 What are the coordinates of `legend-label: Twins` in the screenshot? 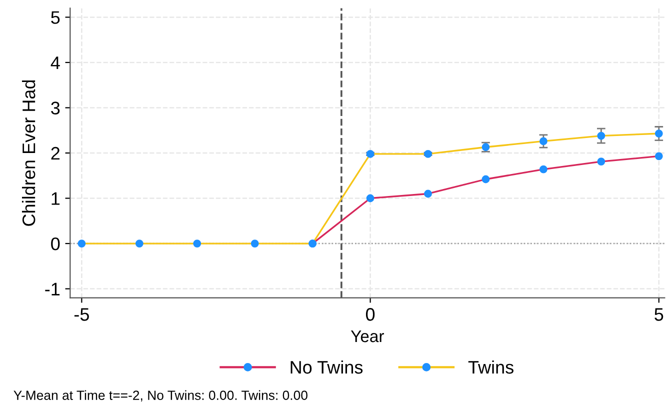 It's located at (491, 367).